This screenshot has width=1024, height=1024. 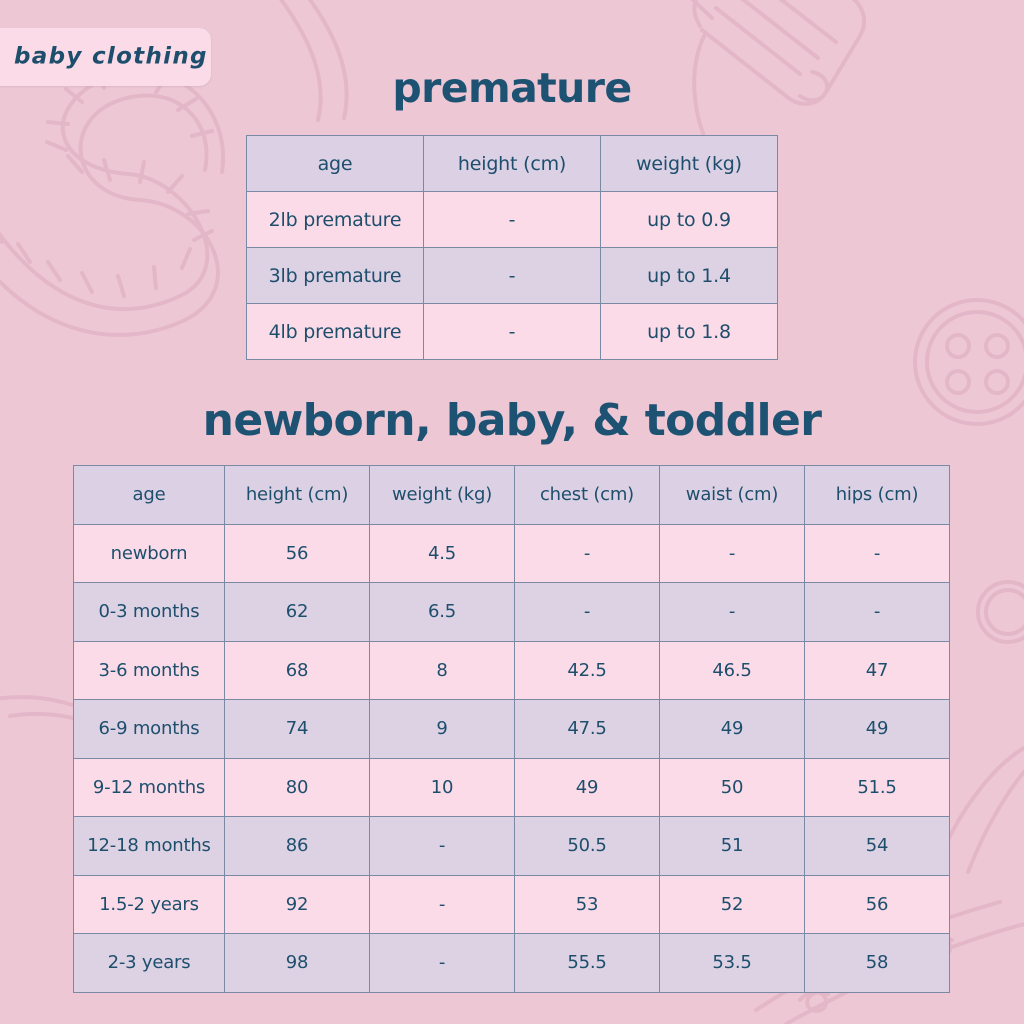 I want to click on table-cell: 92, so click(x=297, y=904).